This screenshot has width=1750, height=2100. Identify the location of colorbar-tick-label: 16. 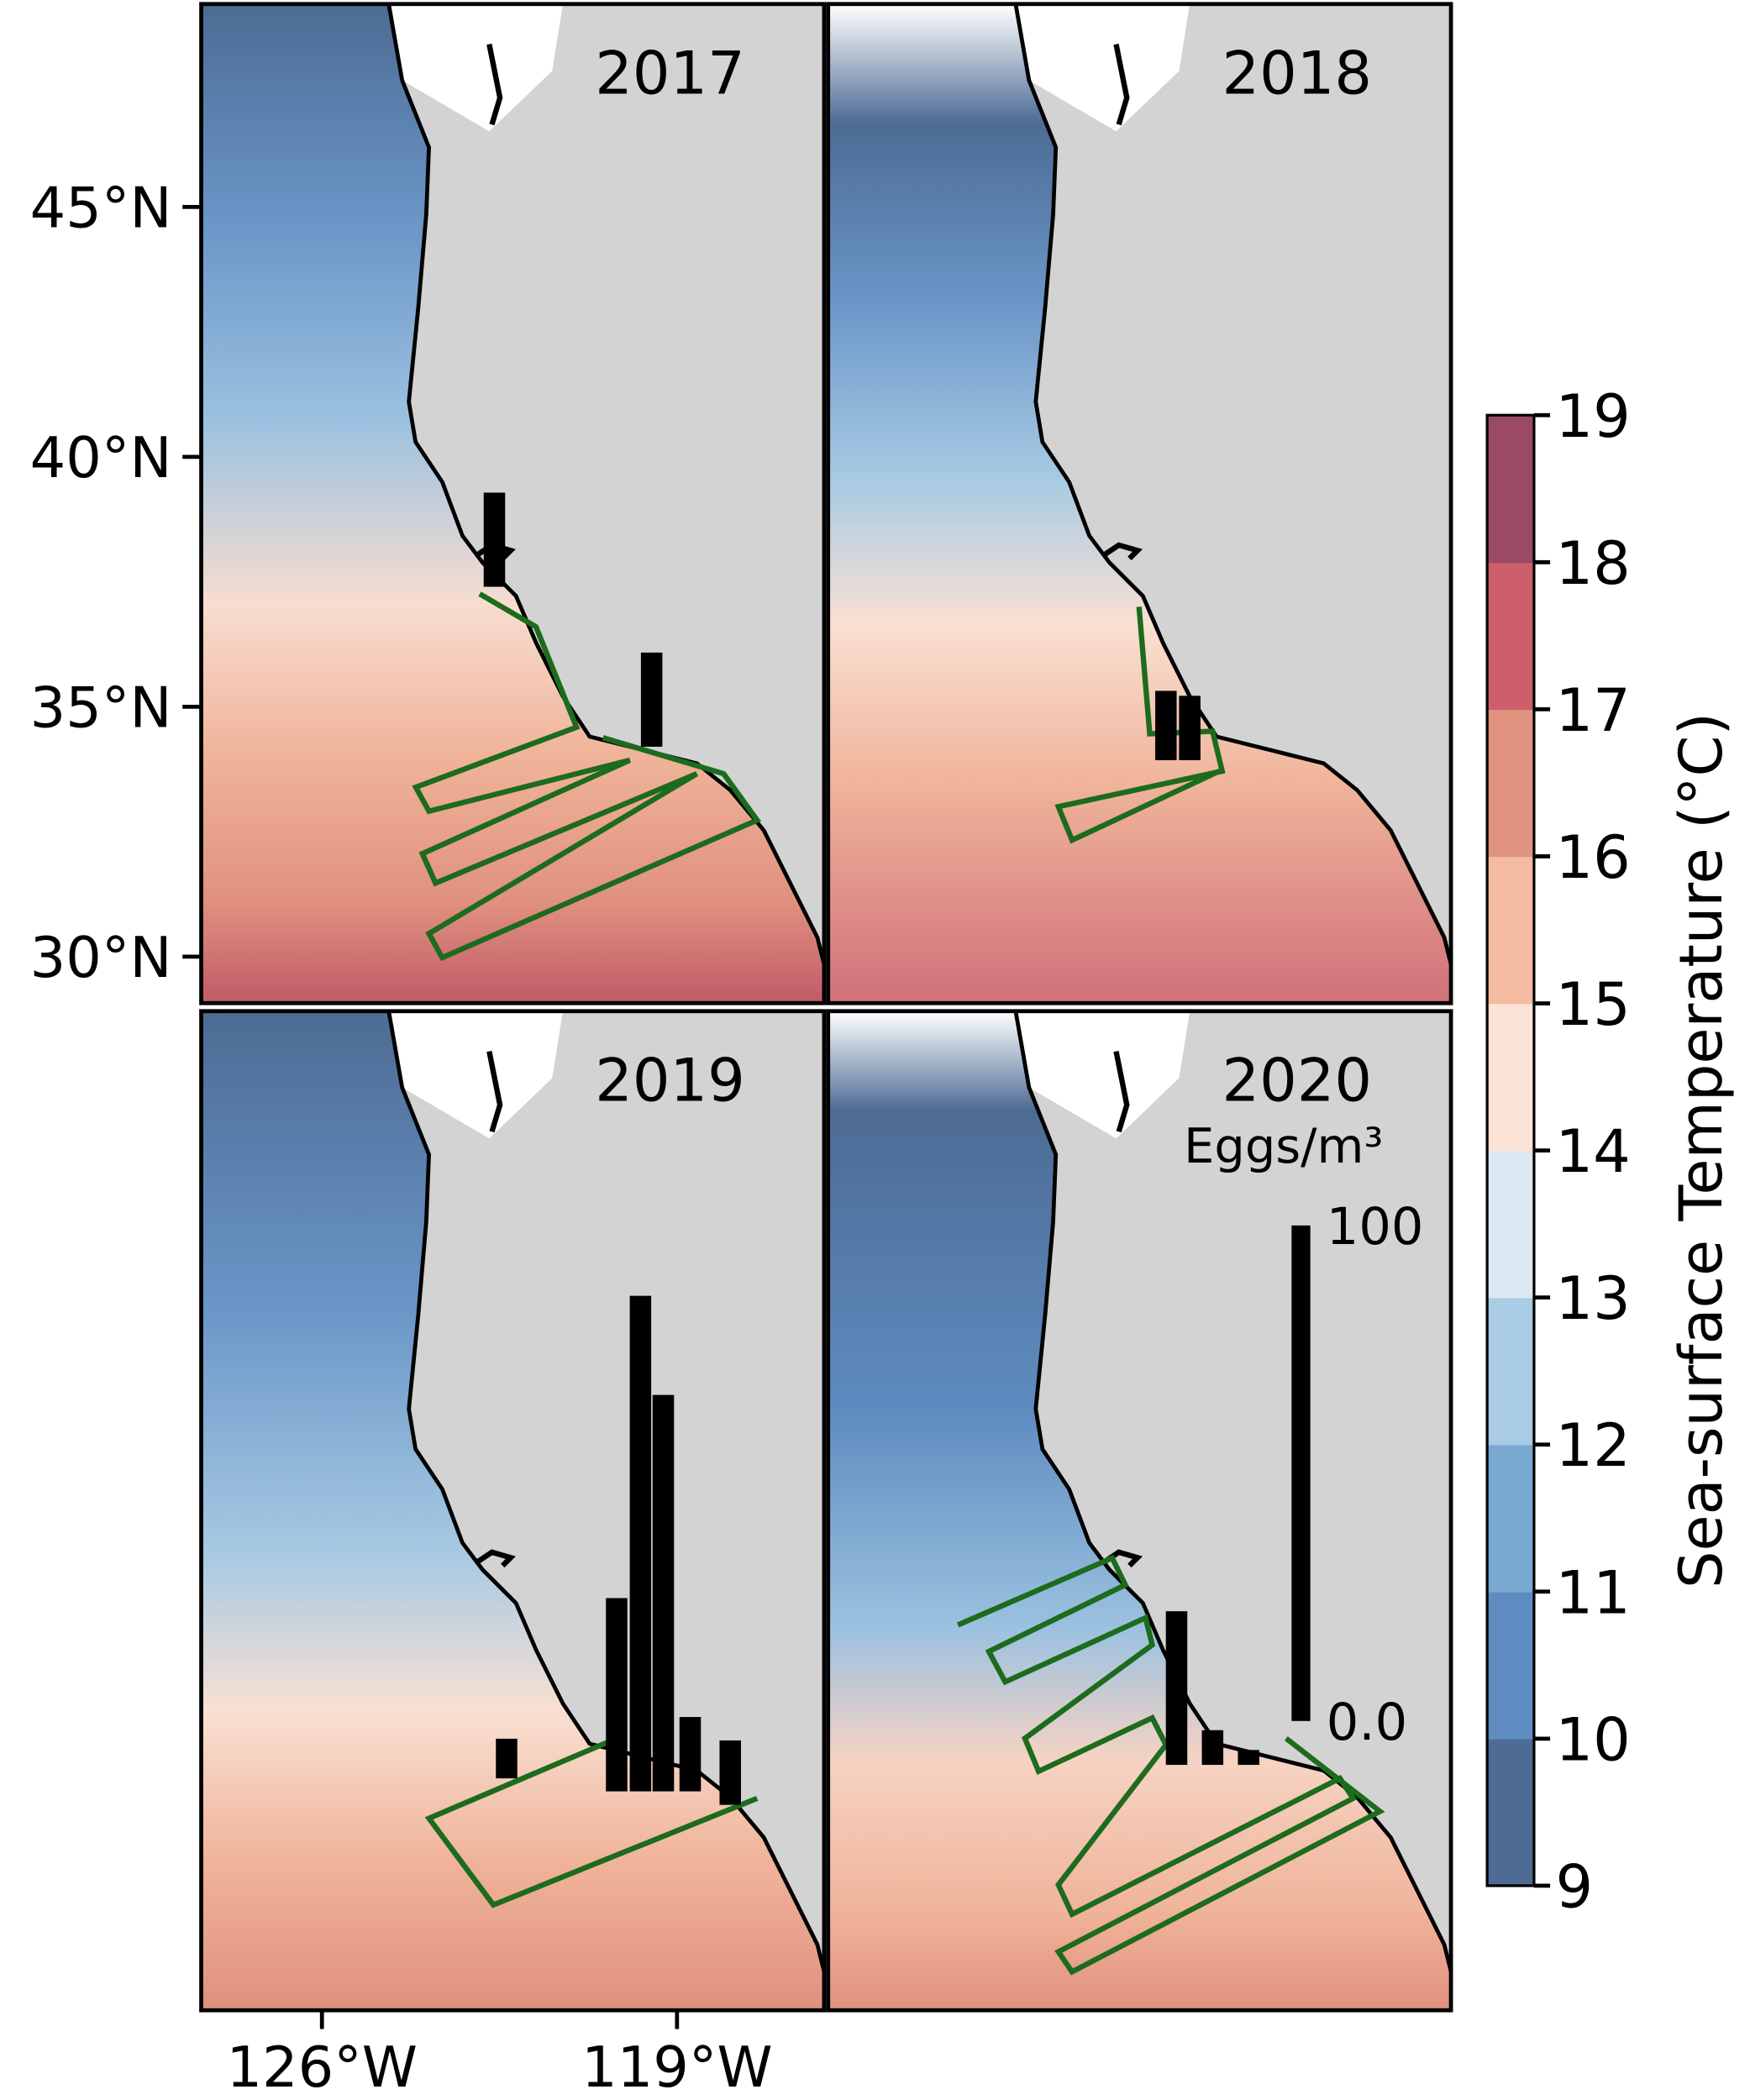
(1593, 857).